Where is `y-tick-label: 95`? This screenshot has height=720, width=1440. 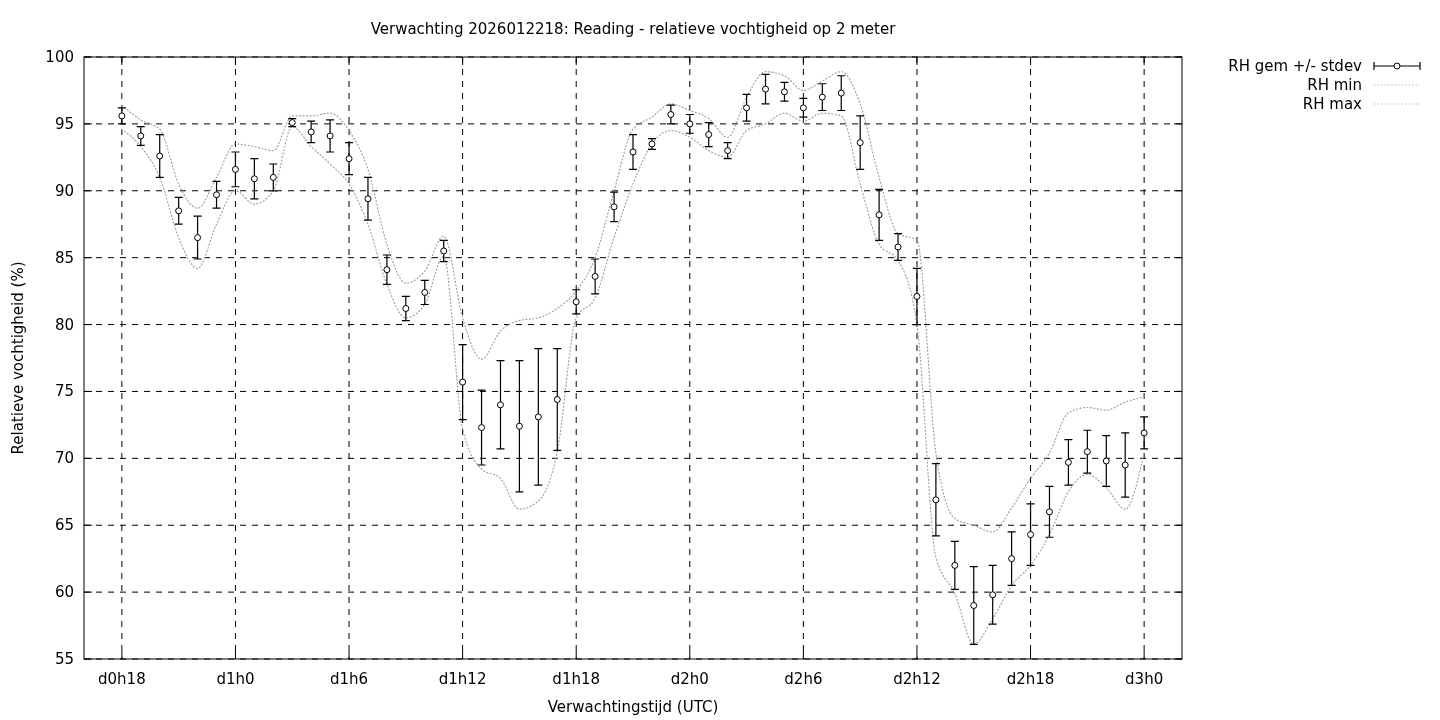
y-tick-label: 95 is located at coordinates (64, 123).